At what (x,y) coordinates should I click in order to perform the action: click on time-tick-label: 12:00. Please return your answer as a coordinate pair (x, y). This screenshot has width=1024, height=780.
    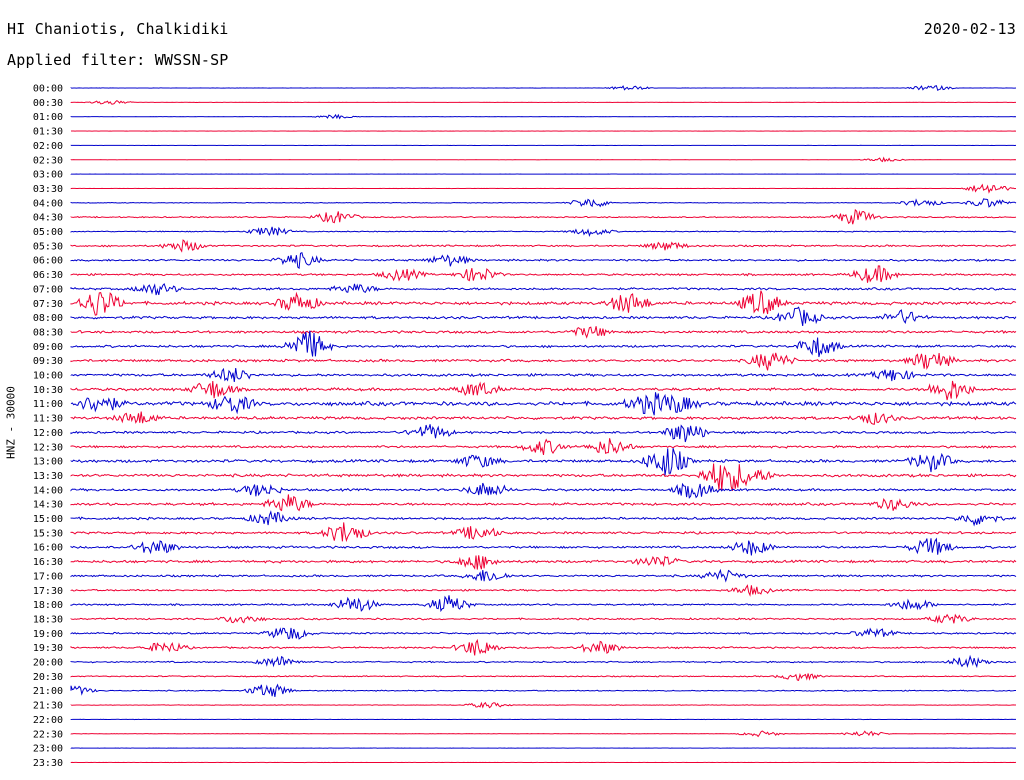
    Looking at the image, I should click on (48, 433).